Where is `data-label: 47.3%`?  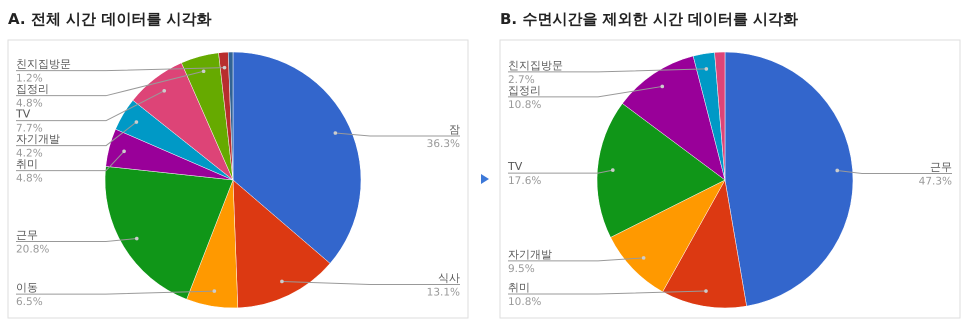
data-label: 47.3% is located at coordinates (935, 181).